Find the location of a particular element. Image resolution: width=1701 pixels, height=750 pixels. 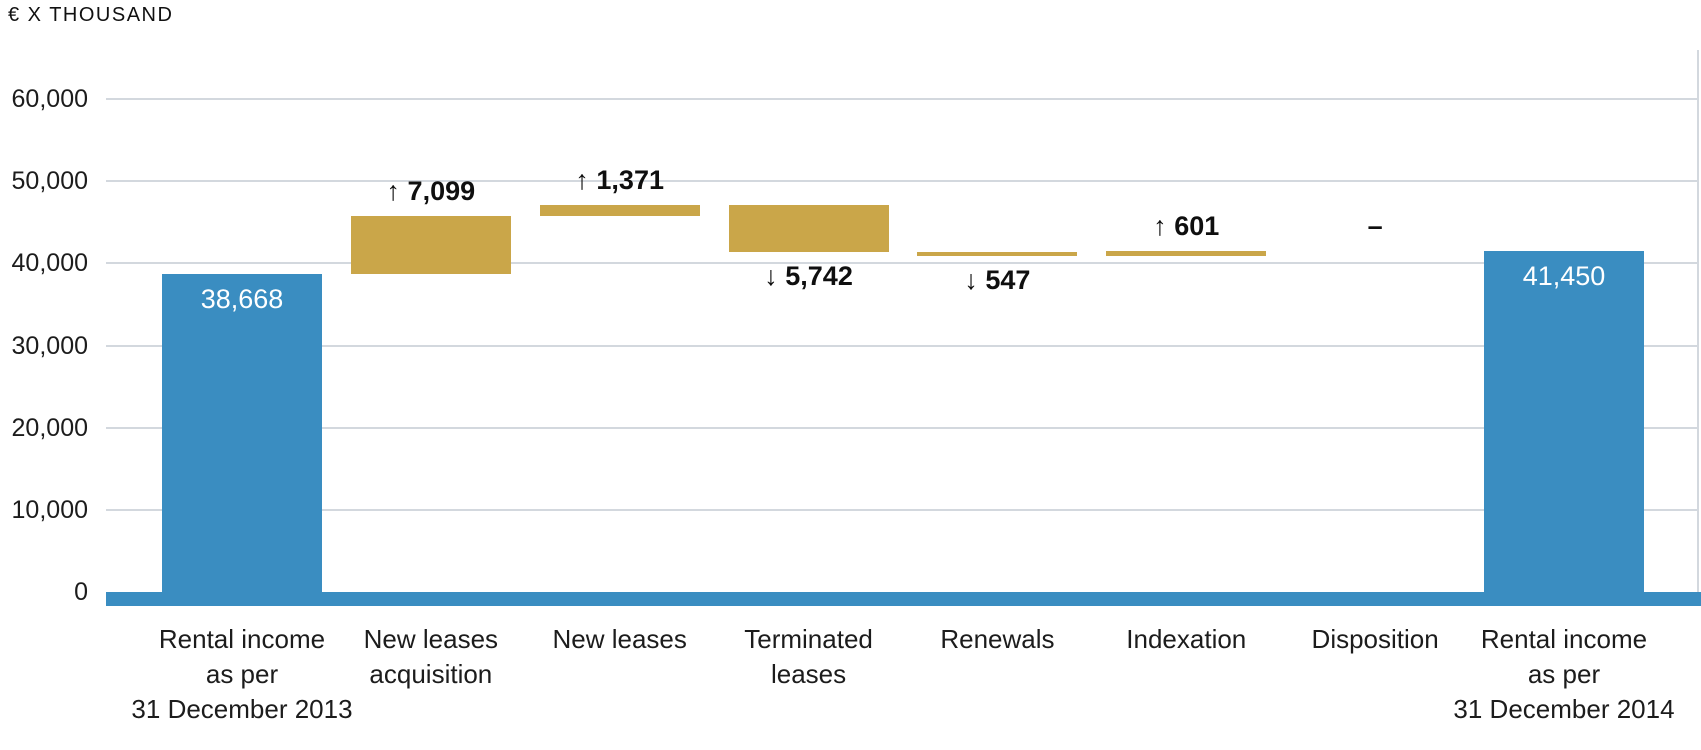

y-axis-tick-label: 30,000 is located at coordinates (49, 345).